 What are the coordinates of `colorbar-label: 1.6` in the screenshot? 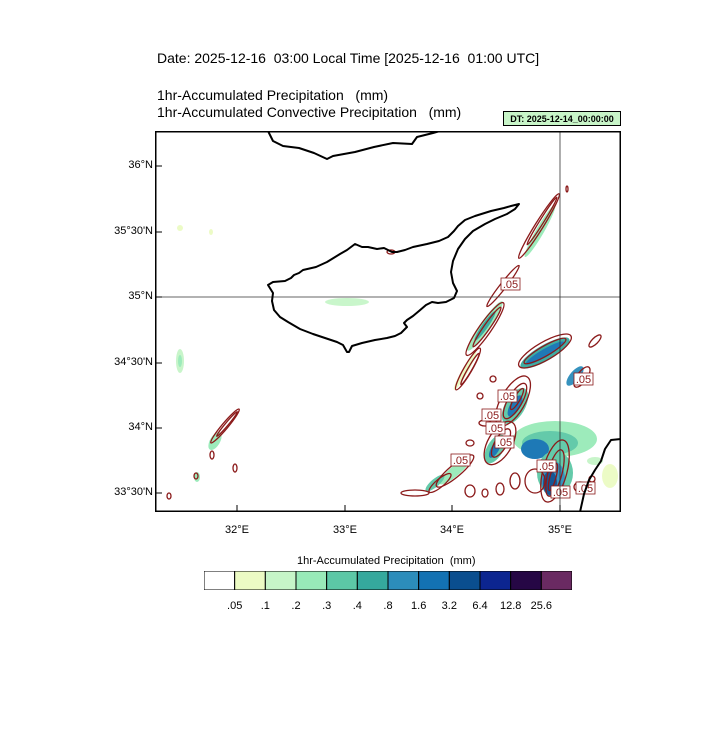 It's located at (419, 606).